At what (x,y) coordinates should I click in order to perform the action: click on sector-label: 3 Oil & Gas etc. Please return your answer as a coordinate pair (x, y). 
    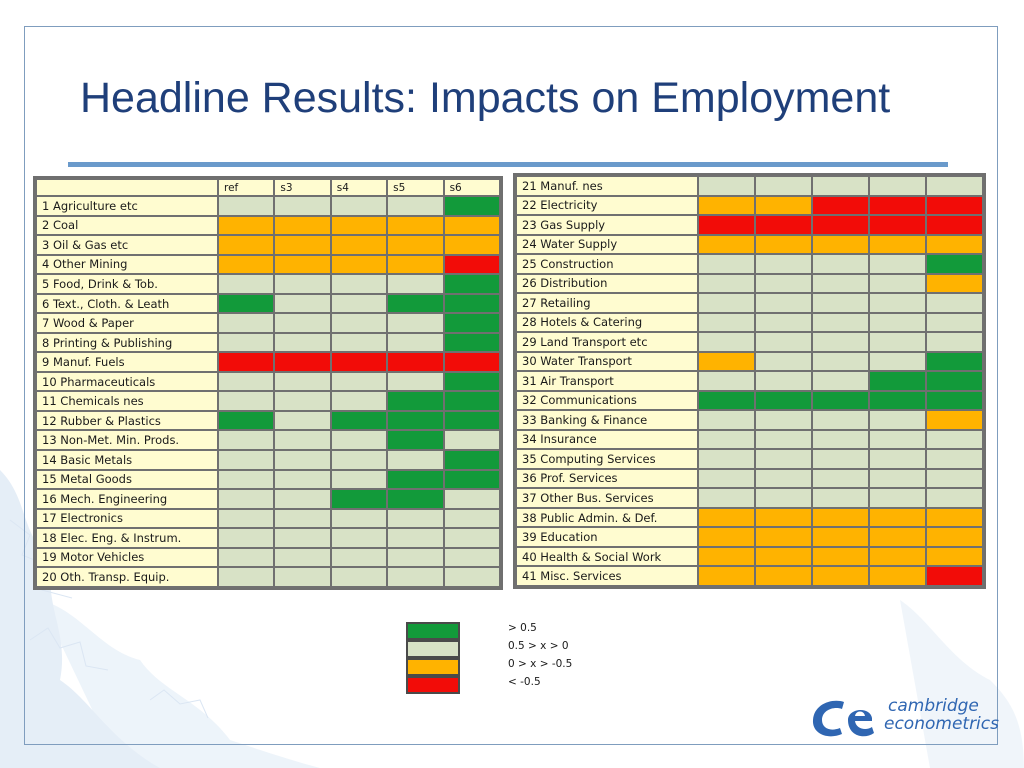
    Looking at the image, I should click on (127, 245).